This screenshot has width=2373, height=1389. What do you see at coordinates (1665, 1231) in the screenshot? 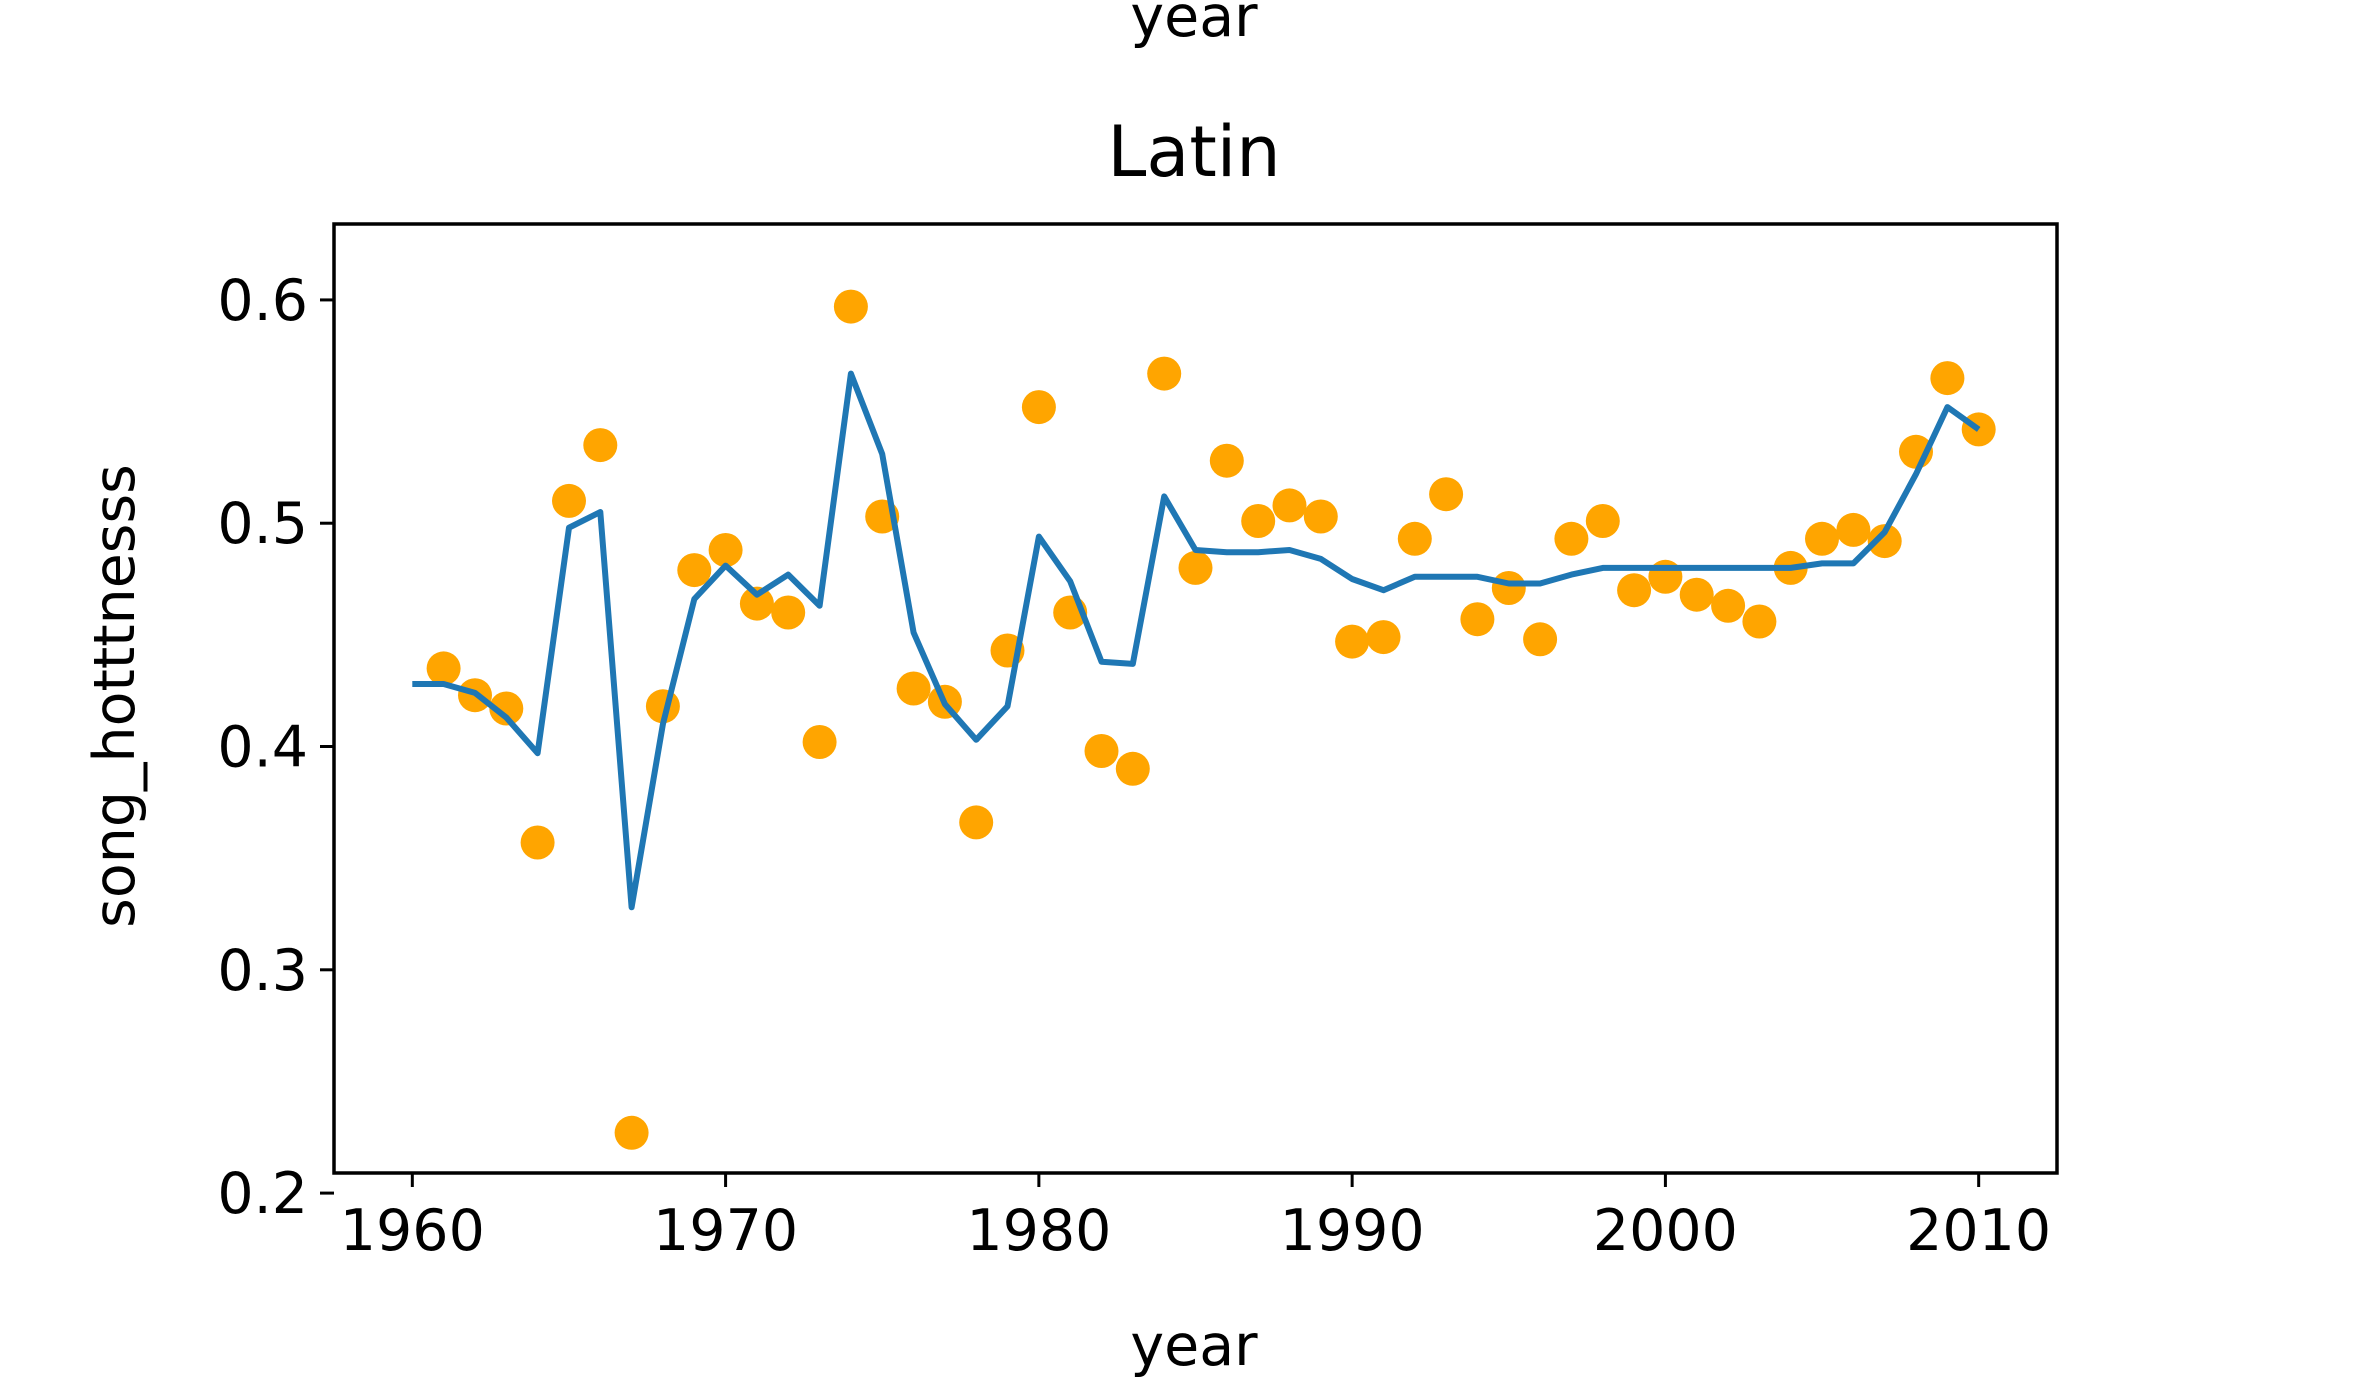
I see `x-tick-label: 2000` at bounding box center [1665, 1231].